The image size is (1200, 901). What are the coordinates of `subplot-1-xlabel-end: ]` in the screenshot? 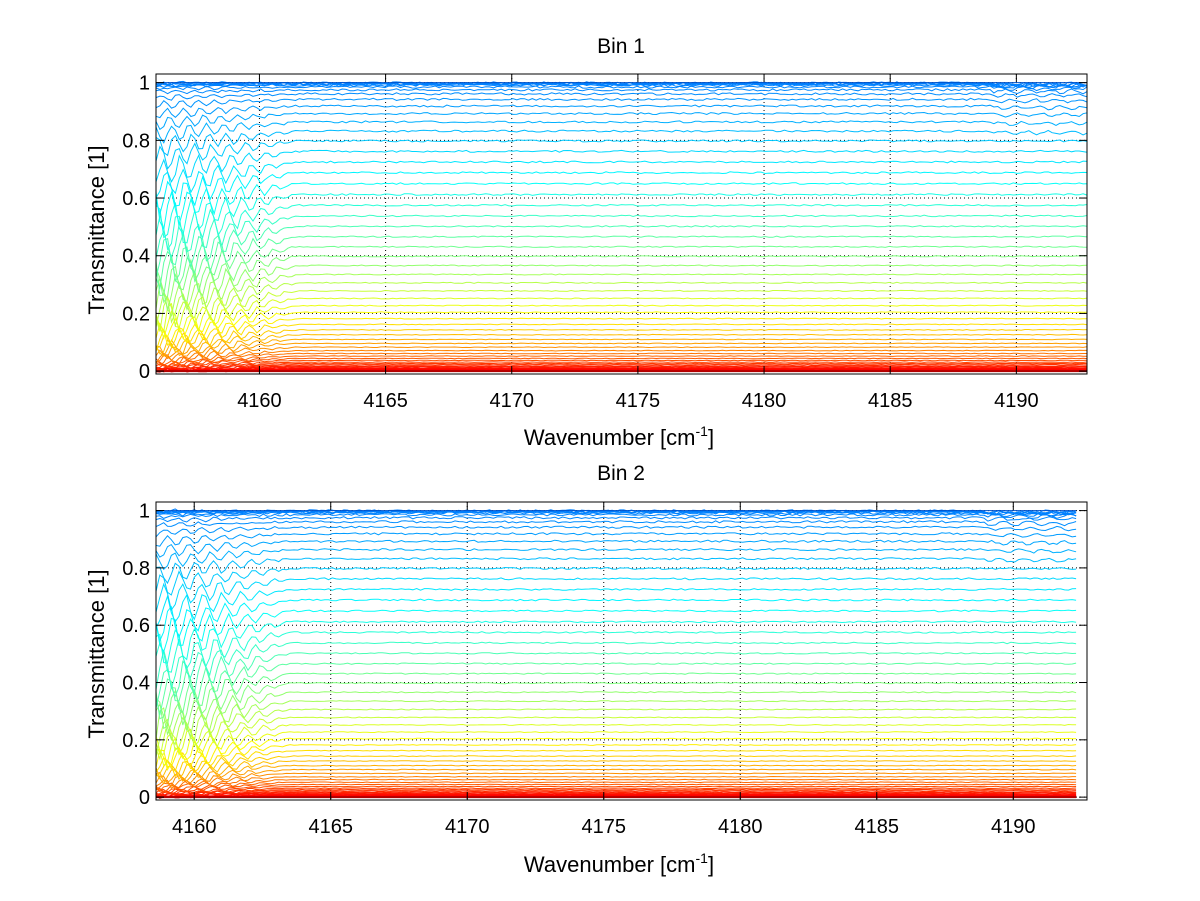 It's located at (711, 437).